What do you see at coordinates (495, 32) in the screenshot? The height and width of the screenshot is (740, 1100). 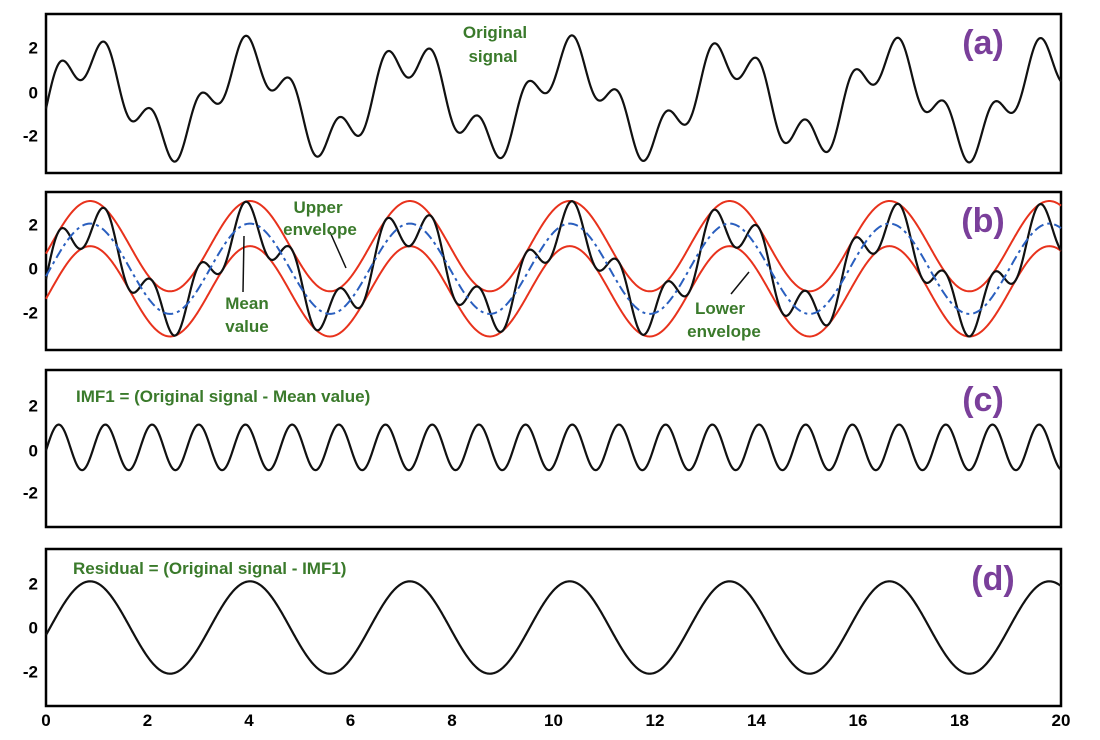 I see `annotation-original-signal-line1: Original` at bounding box center [495, 32].